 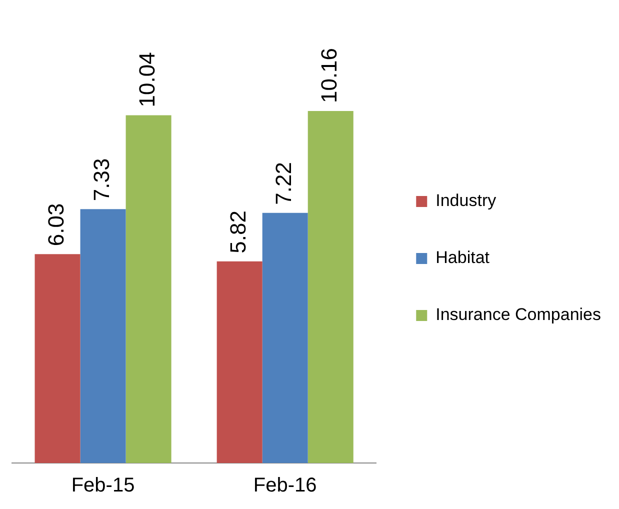 What do you see at coordinates (283, 183) in the screenshot?
I see `data-label: 7.22` at bounding box center [283, 183].